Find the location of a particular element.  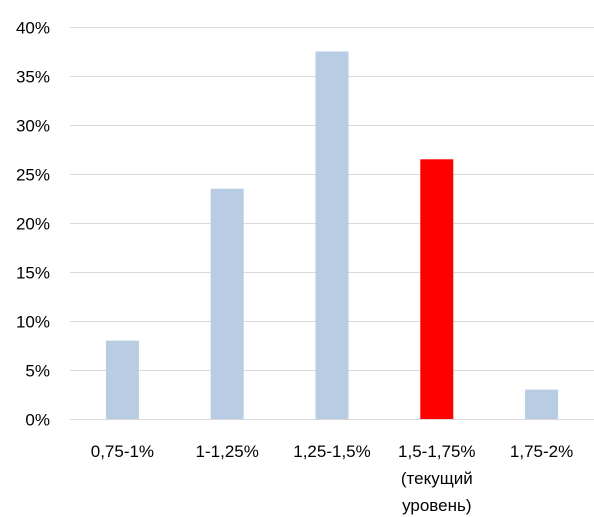

x-category-label: уровень) is located at coordinates (436, 505).